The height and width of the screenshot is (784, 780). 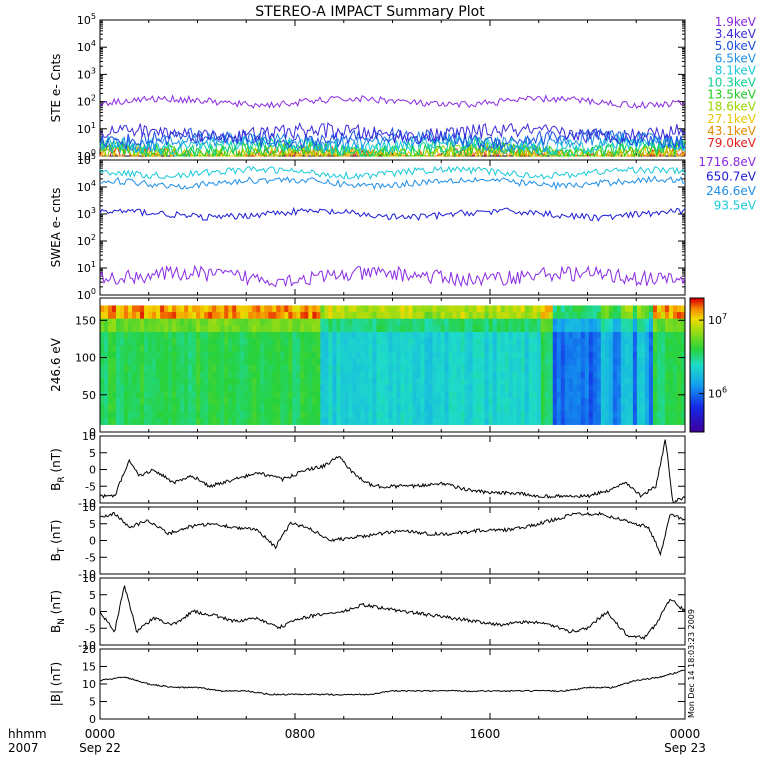 I want to click on ste-series-line, so click(x=392, y=133).